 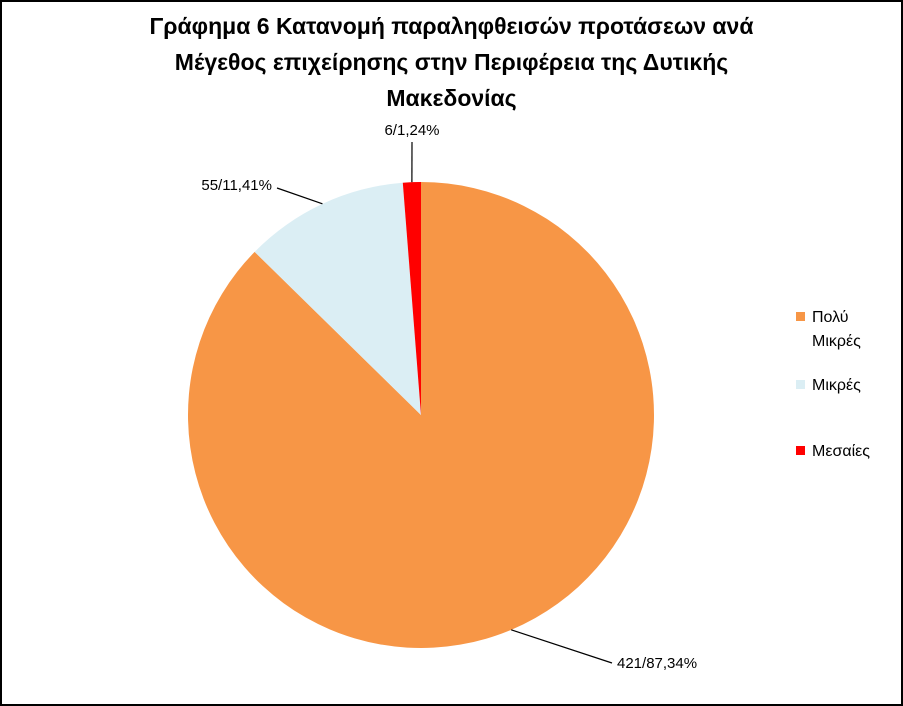 What do you see at coordinates (411, 130) in the screenshot?
I see `data-label-mesaies: 6/1,24%` at bounding box center [411, 130].